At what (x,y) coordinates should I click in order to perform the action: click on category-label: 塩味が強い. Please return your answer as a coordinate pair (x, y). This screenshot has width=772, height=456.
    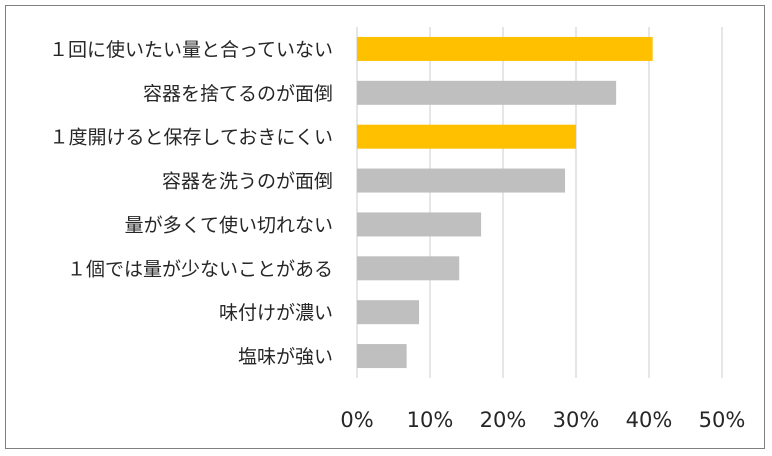
    Looking at the image, I should click on (285, 357).